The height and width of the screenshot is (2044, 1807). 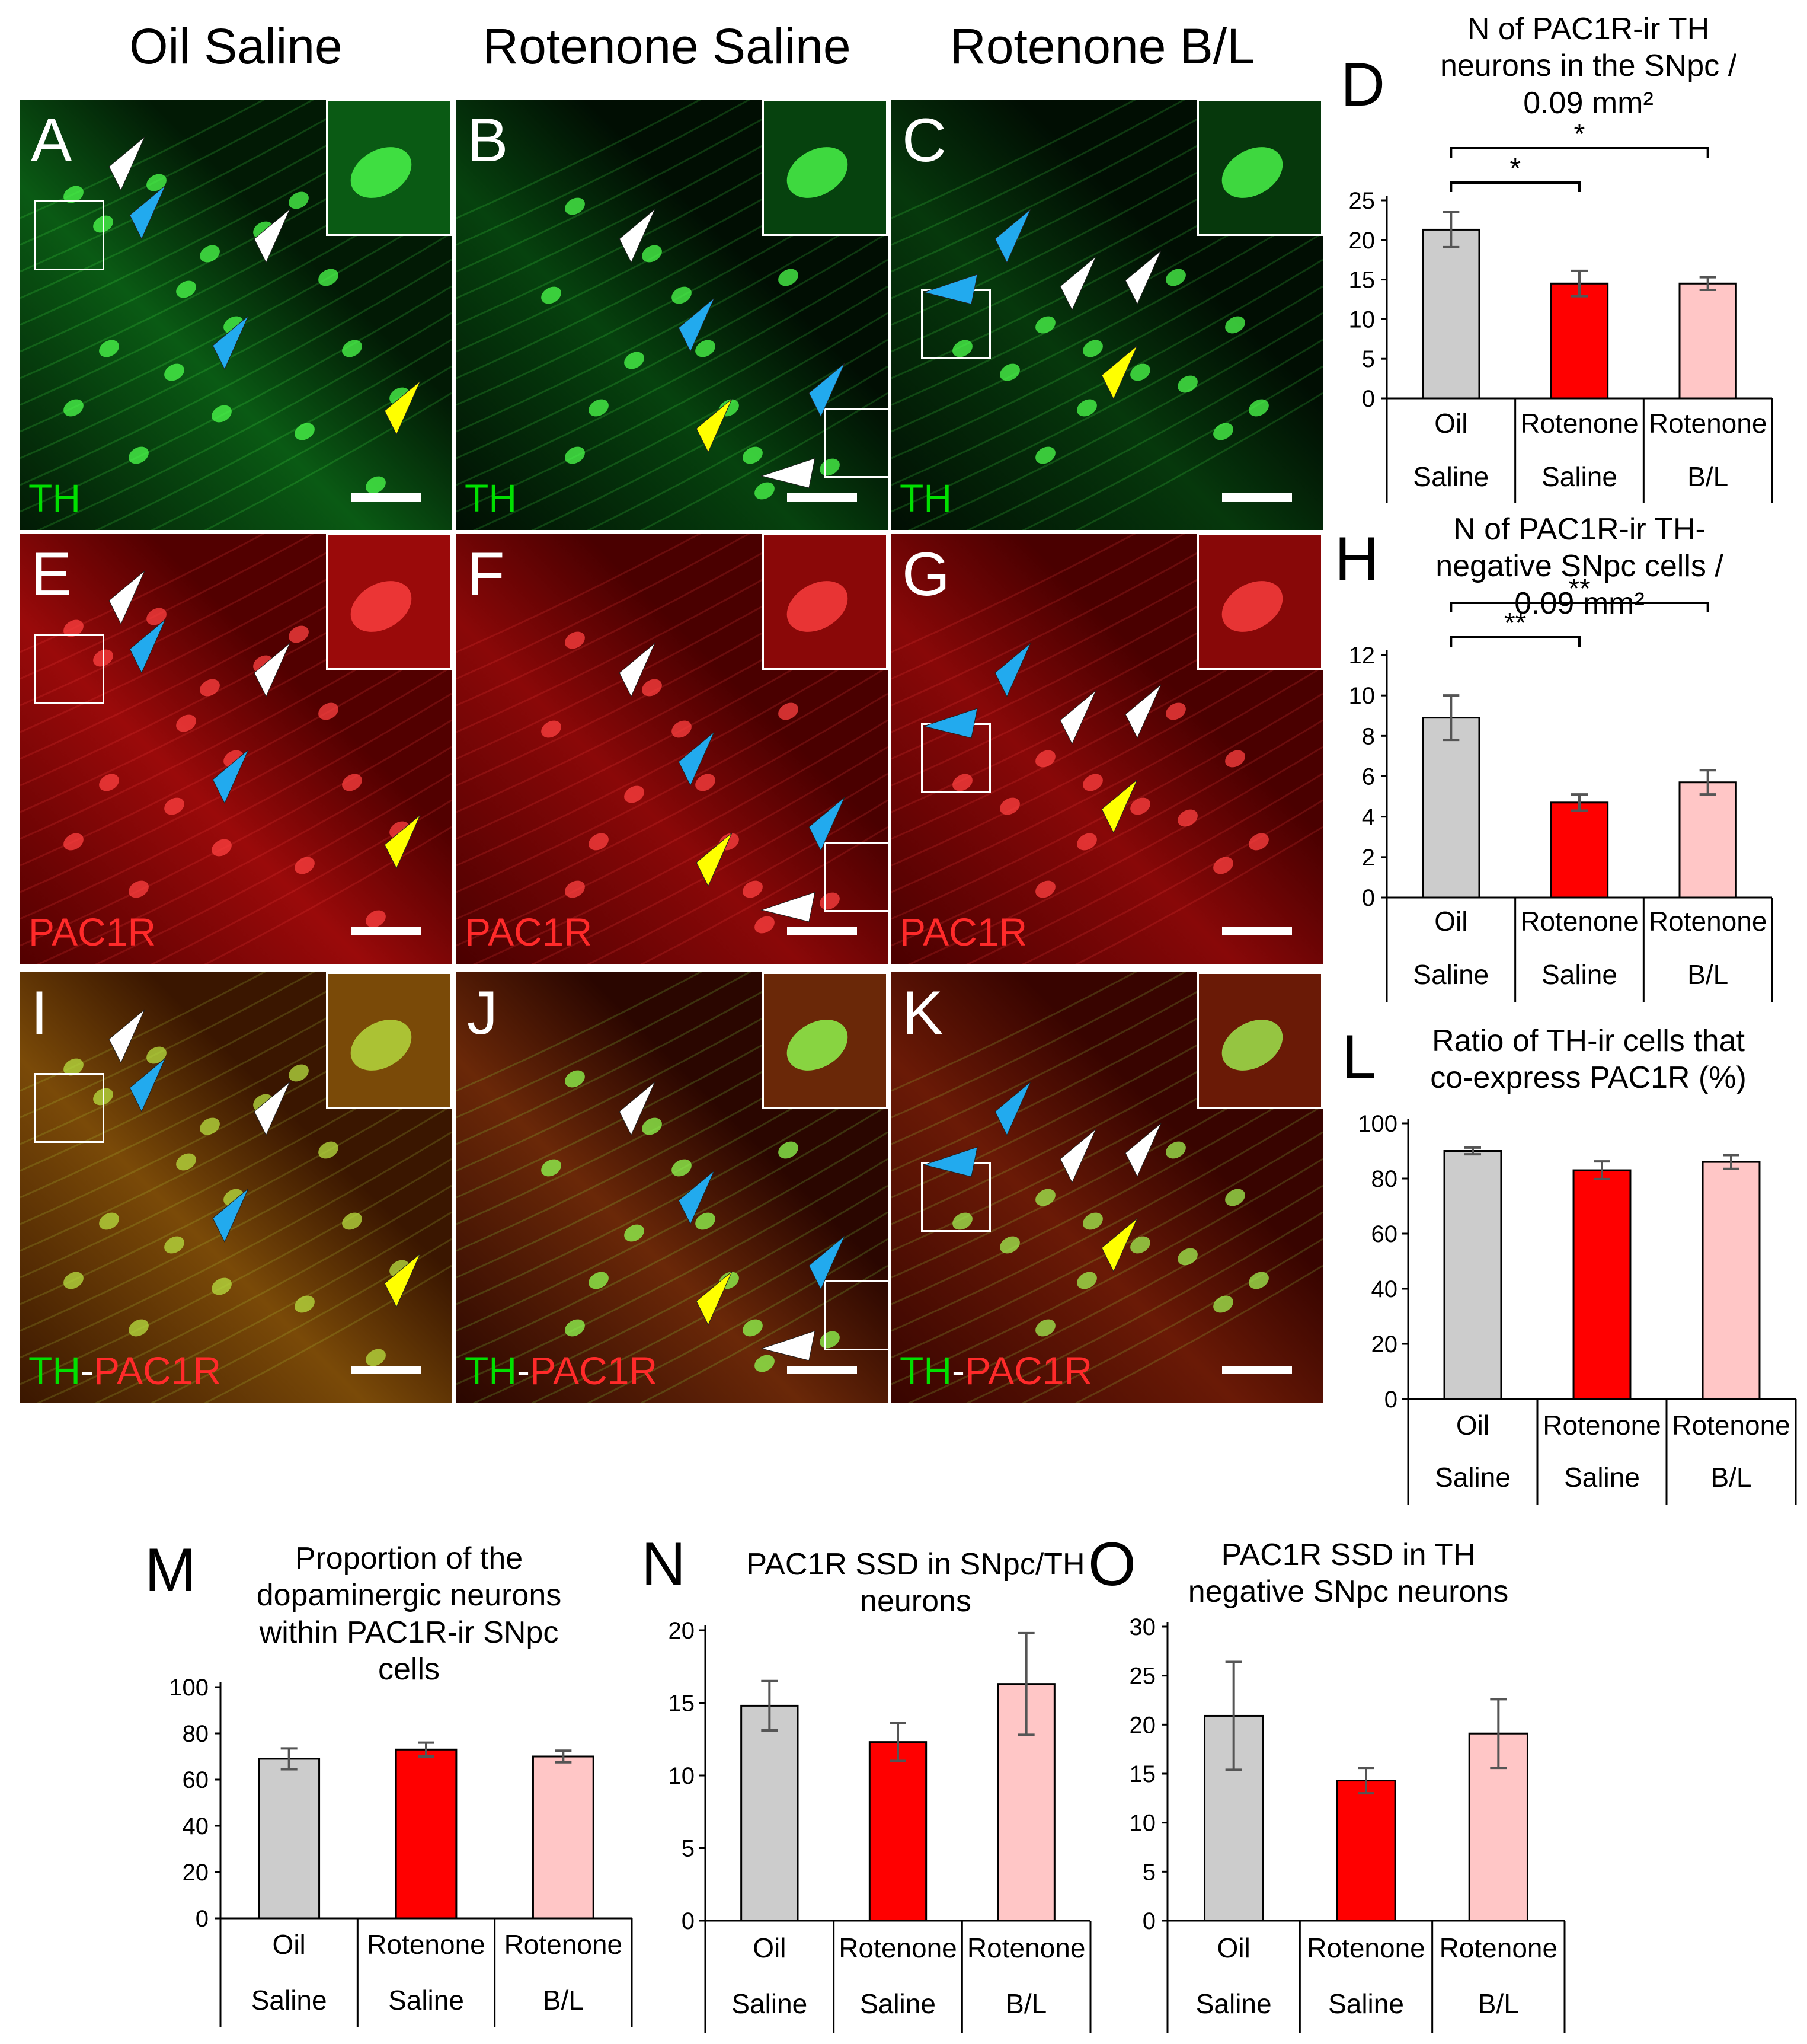 What do you see at coordinates (1384, 1344) in the screenshot?
I see `y-tick-label: 20` at bounding box center [1384, 1344].